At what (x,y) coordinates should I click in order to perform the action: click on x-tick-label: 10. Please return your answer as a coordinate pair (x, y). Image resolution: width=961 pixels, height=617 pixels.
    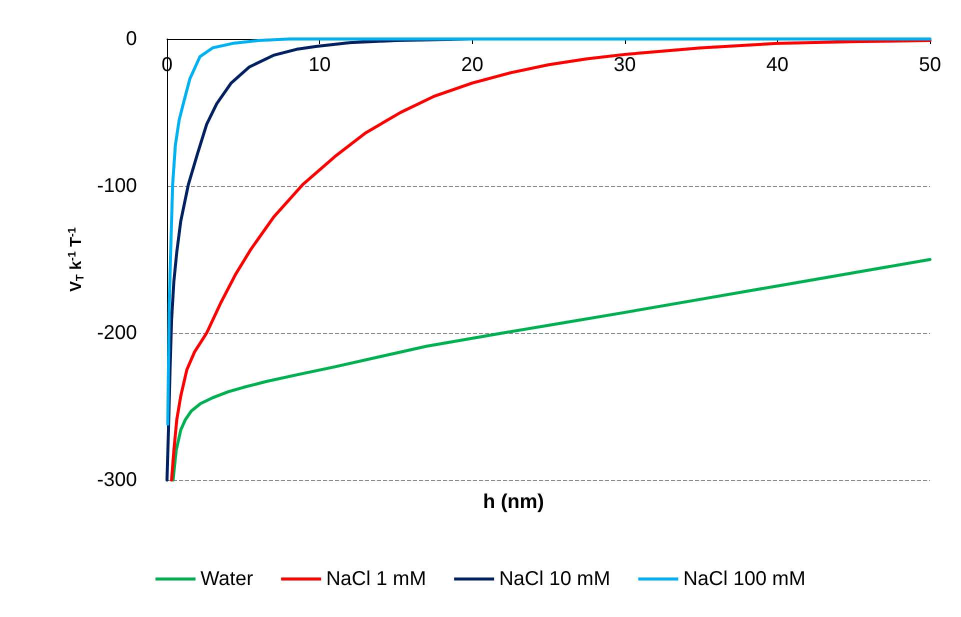
    Looking at the image, I should click on (319, 65).